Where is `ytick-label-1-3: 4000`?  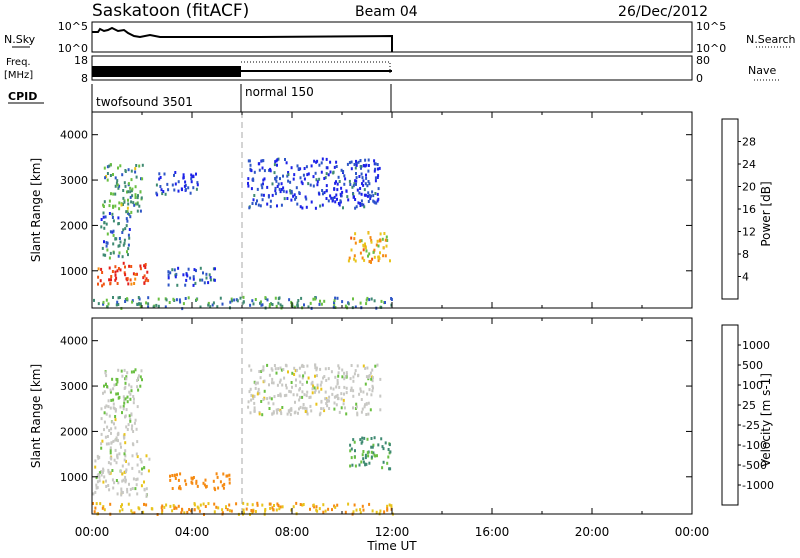
ytick-label-1-3: 4000 is located at coordinates (74, 341).